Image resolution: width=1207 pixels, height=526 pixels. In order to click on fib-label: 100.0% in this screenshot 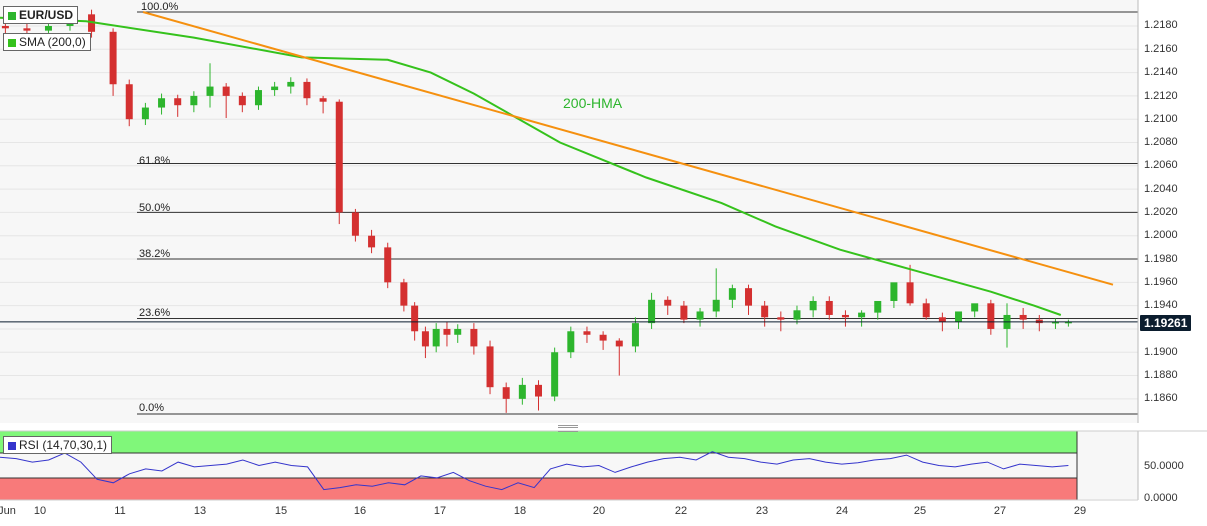, I will do `click(160, 7)`.